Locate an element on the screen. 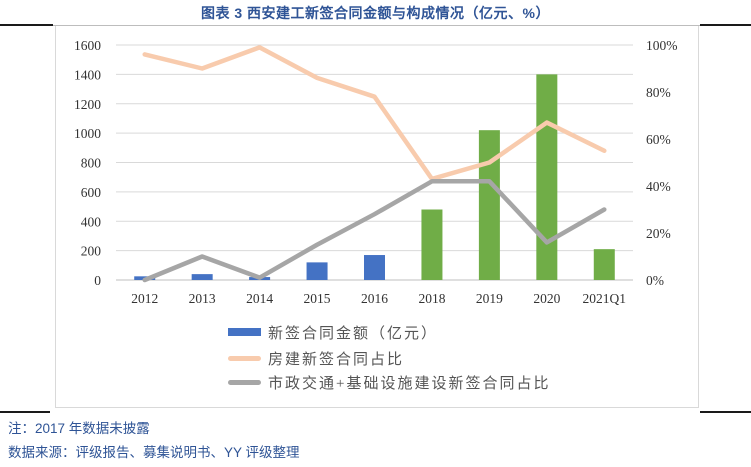  right-axis-tick-label: 100% is located at coordinates (662, 45).